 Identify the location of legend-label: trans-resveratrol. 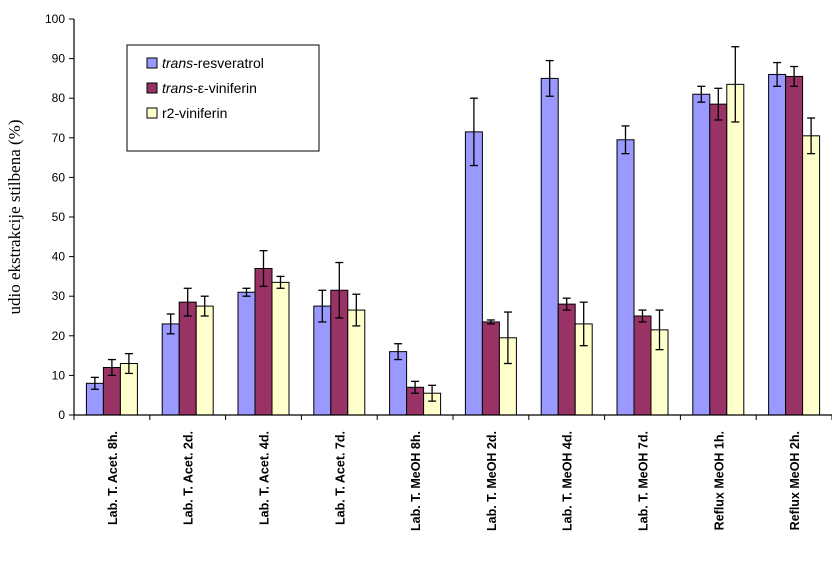
(213, 63).